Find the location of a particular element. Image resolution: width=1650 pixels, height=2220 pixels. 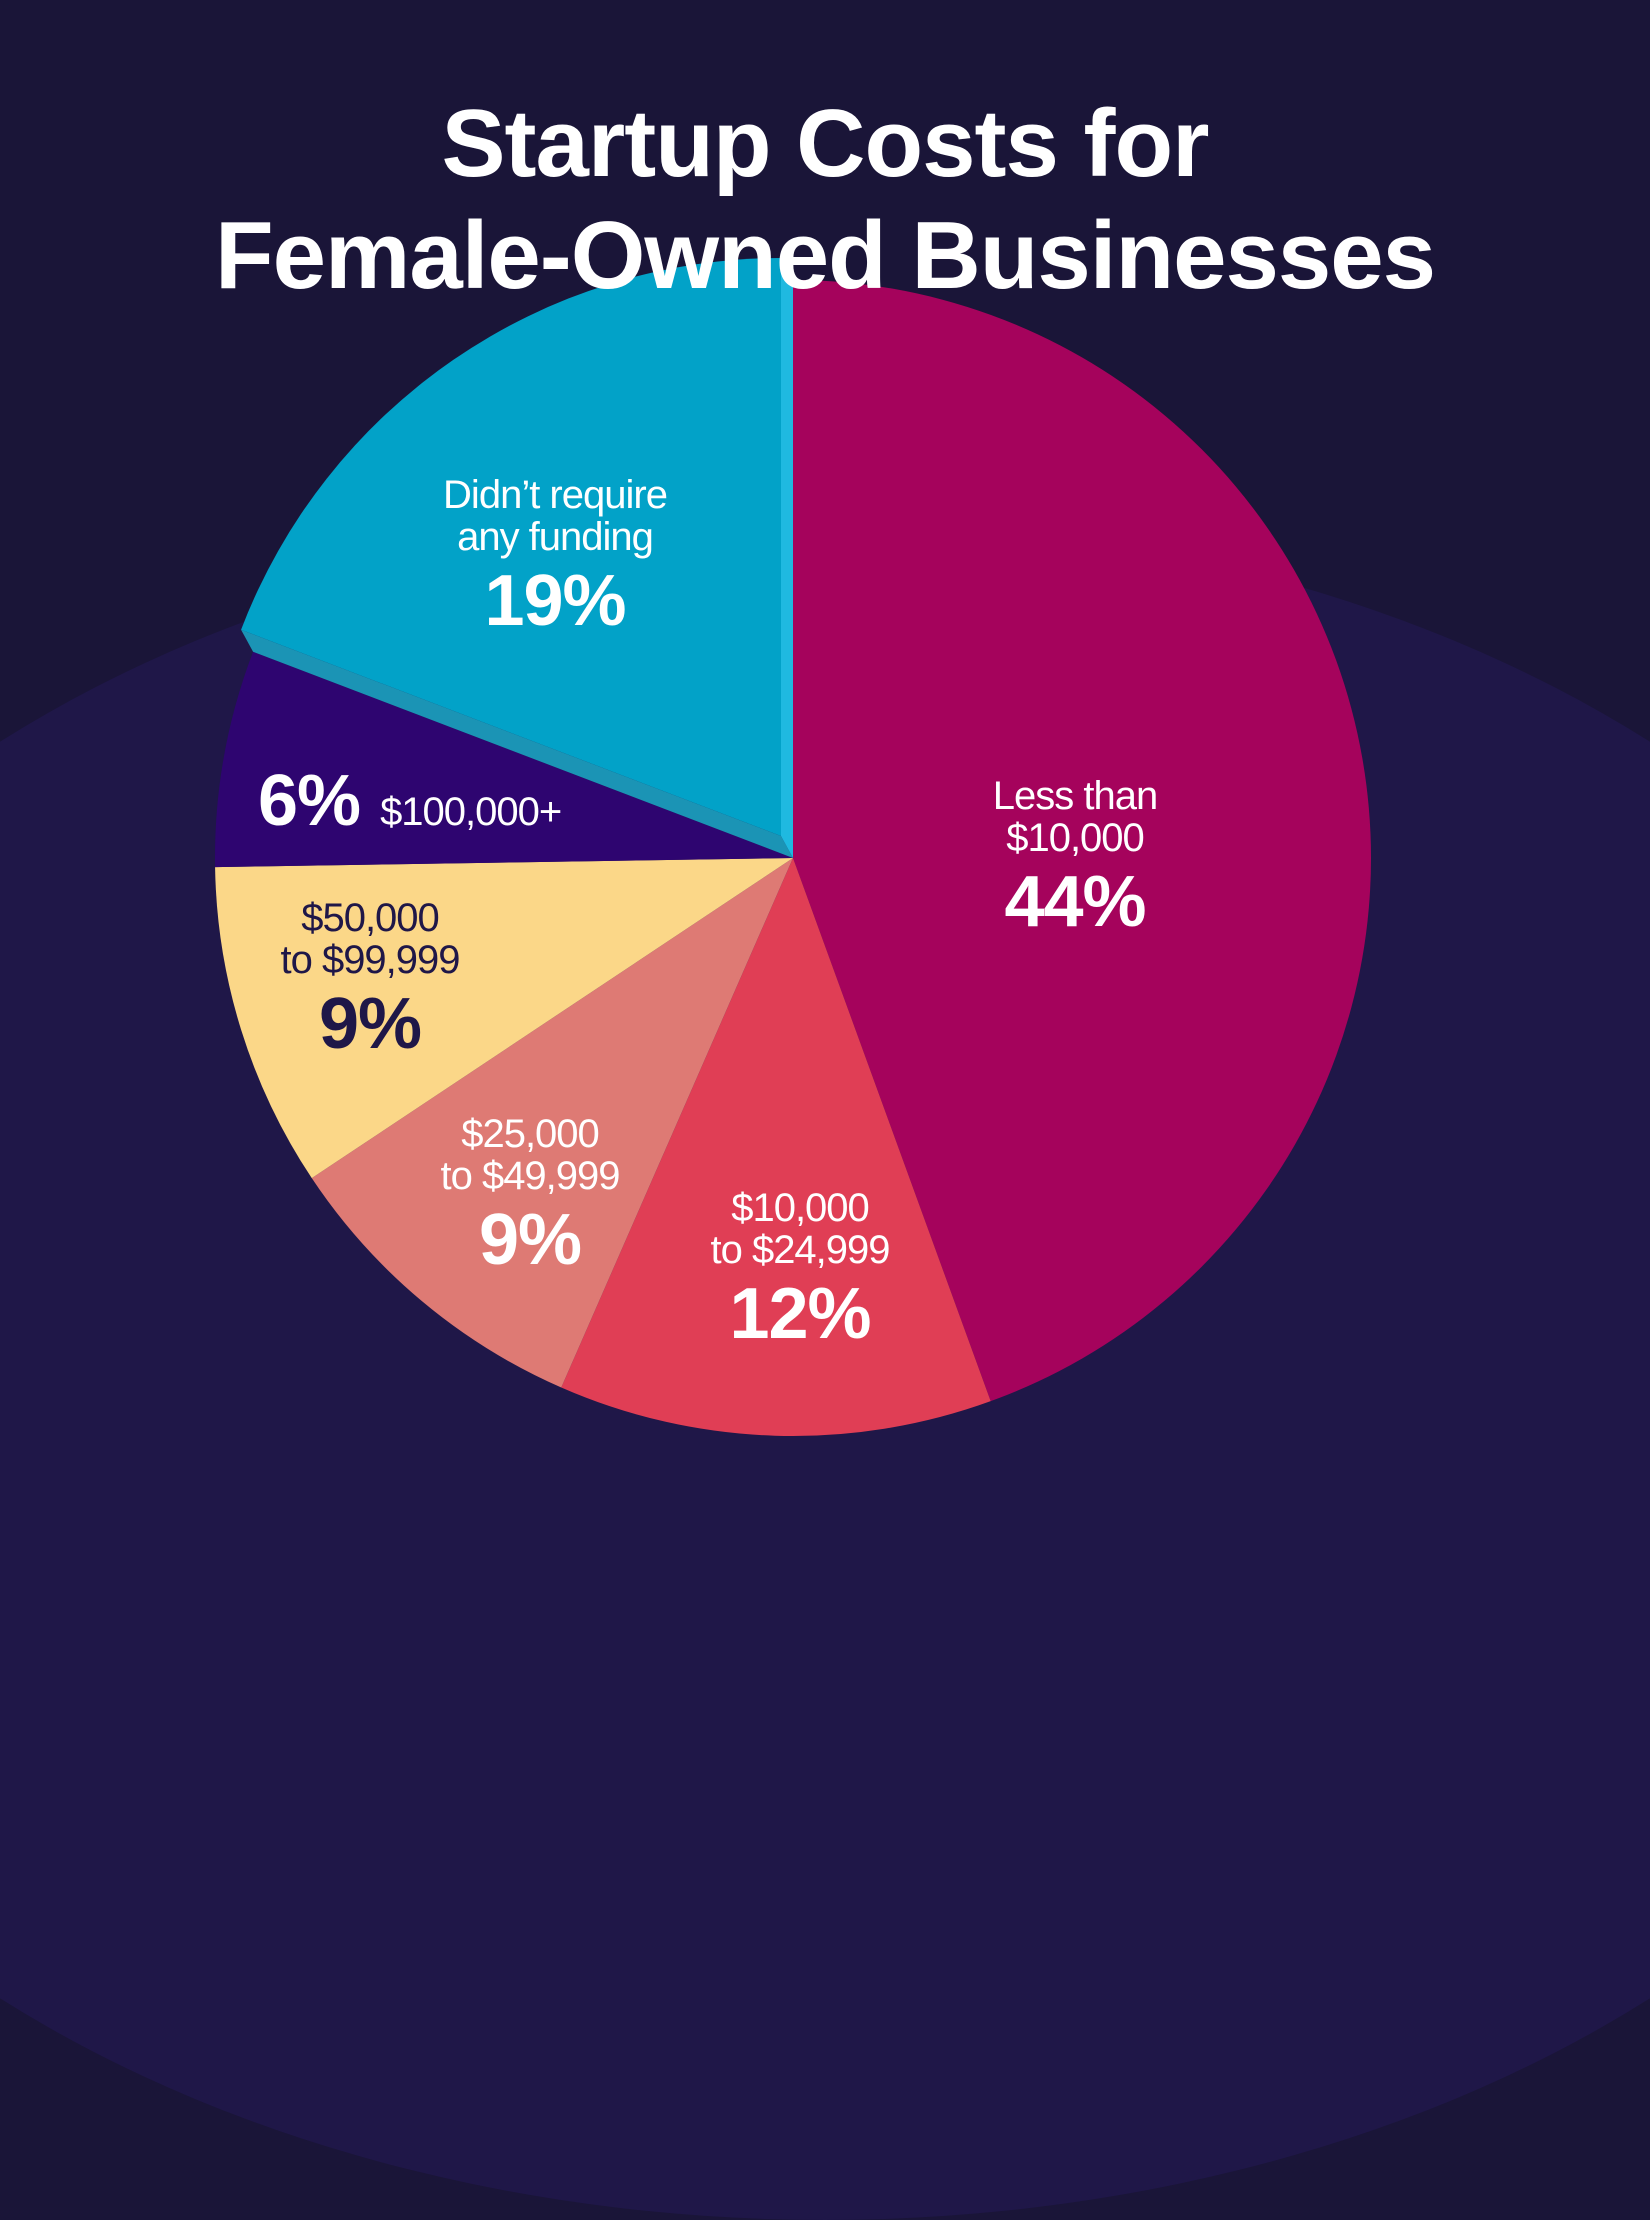

slice-no-funding is located at coordinates (511, 547).